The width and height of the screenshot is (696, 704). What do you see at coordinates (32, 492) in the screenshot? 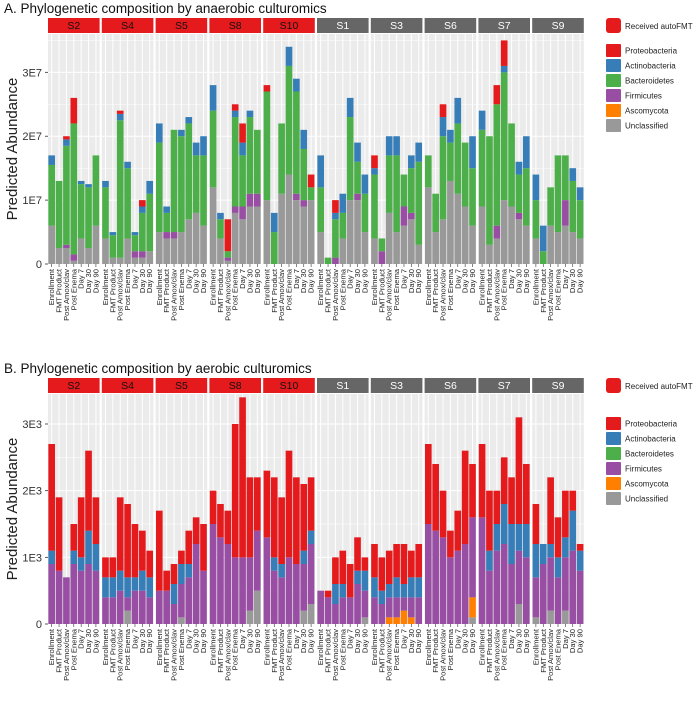
I see `y-tick-label: 2E3` at bounding box center [32, 492].